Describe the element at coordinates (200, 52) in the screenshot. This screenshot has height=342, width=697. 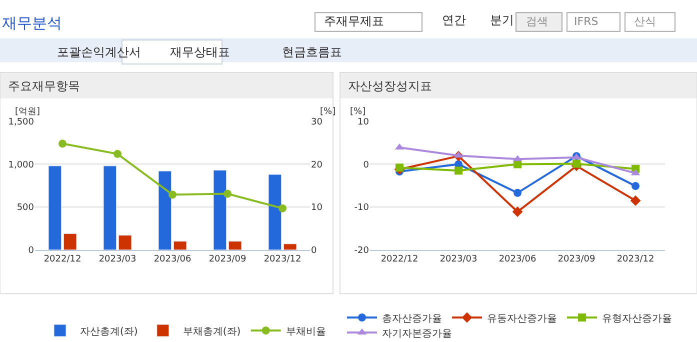
I see `text: 재무상태표` at that location.